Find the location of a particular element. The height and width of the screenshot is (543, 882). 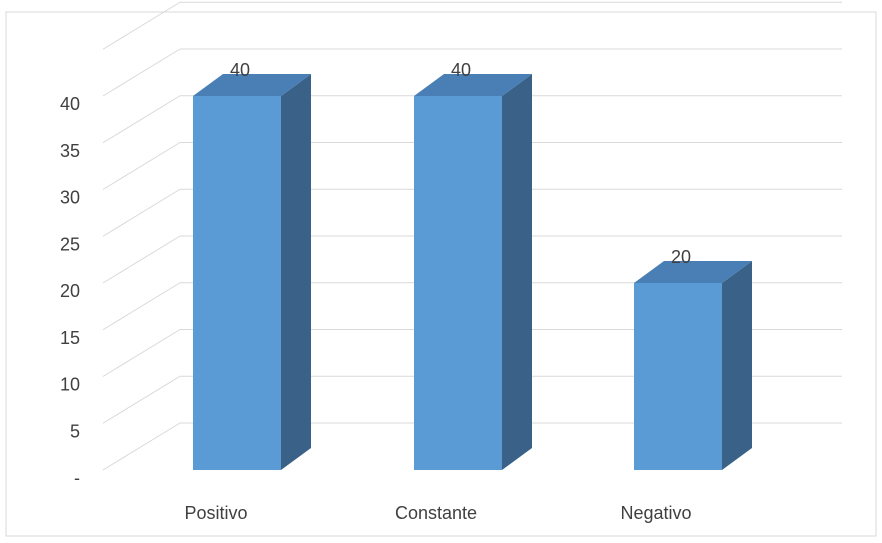

y-tick-label: 35 is located at coordinates (70, 151).